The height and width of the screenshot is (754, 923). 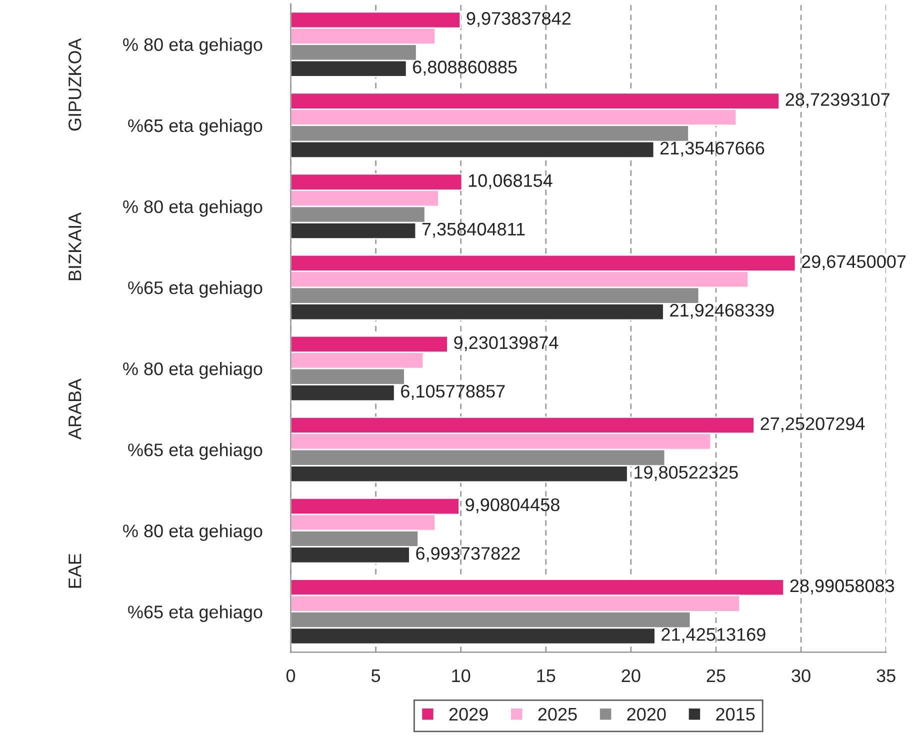 I want to click on legend-label: 2020, so click(x=646, y=714).